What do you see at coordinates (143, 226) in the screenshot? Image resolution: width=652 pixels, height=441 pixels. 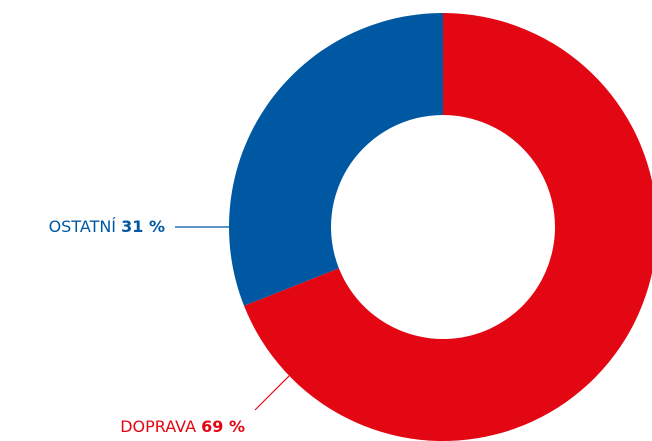 I see `value-label: 31 %` at bounding box center [143, 226].